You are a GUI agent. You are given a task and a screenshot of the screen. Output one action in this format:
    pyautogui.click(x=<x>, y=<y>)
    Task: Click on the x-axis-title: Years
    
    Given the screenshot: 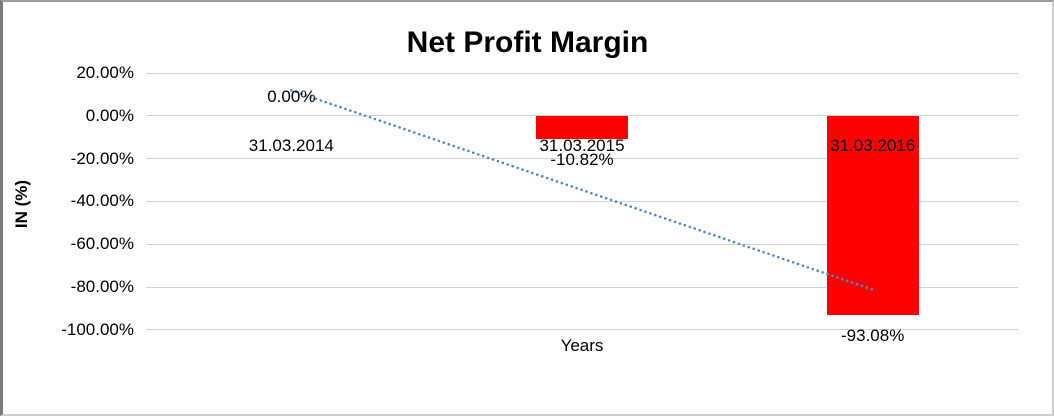 What is the action you would take?
    pyautogui.click(x=582, y=345)
    